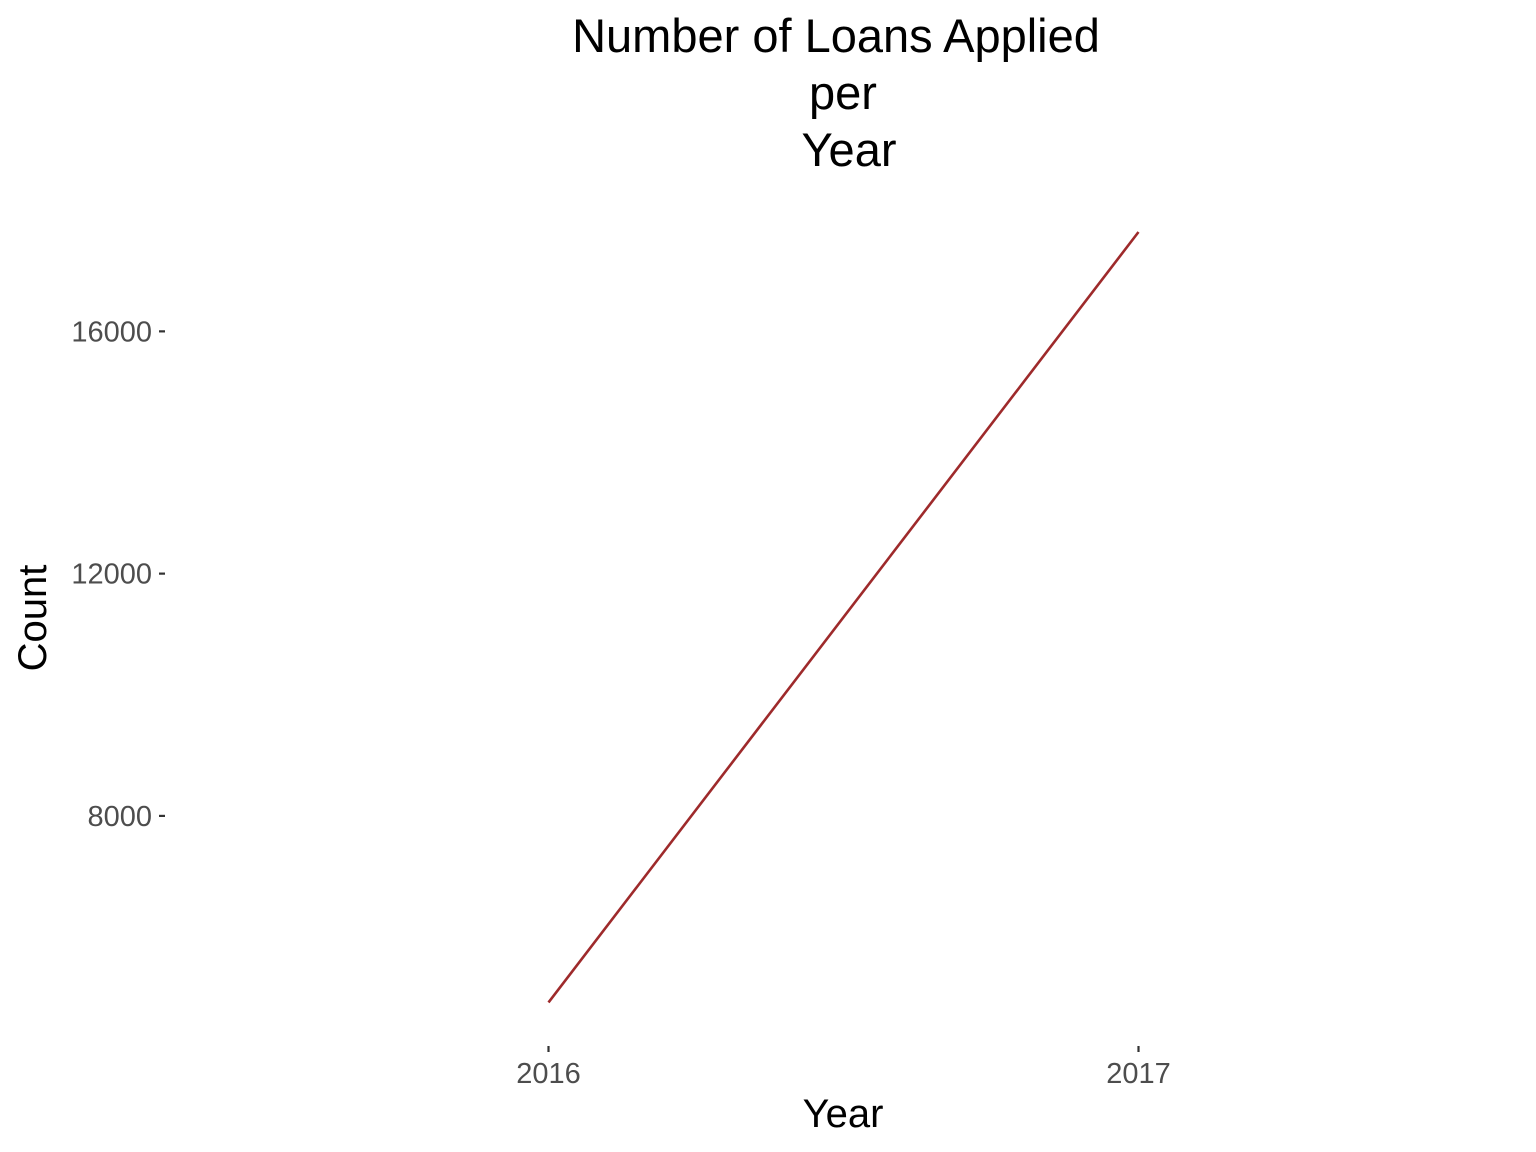 The image size is (1536, 1152). Describe the element at coordinates (1138, 1074) in the screenshot. I see `x-tick-label: 2017` at that location.